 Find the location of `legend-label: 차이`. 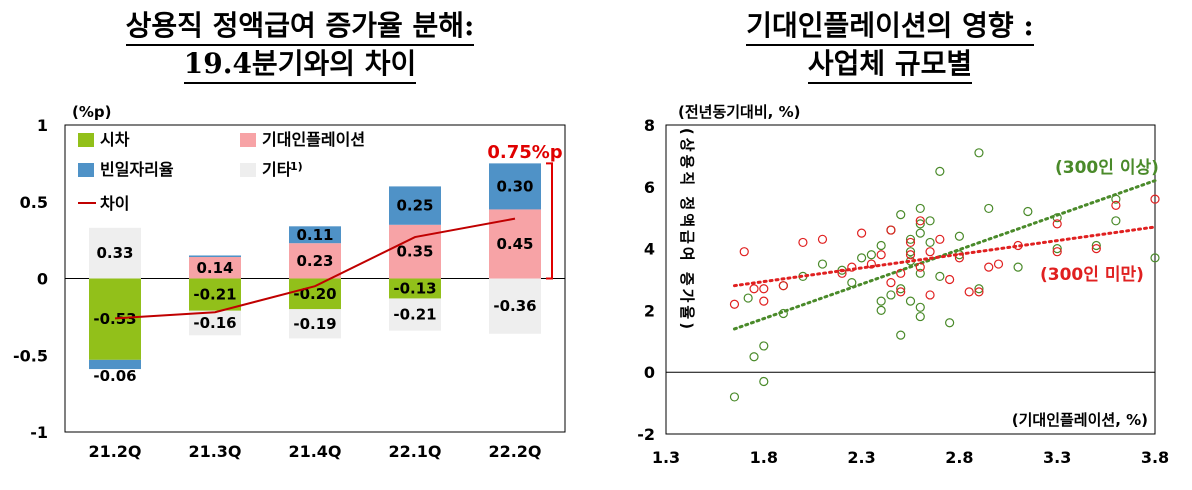

legend-label: 차이 is located at coordinates (114, 203).